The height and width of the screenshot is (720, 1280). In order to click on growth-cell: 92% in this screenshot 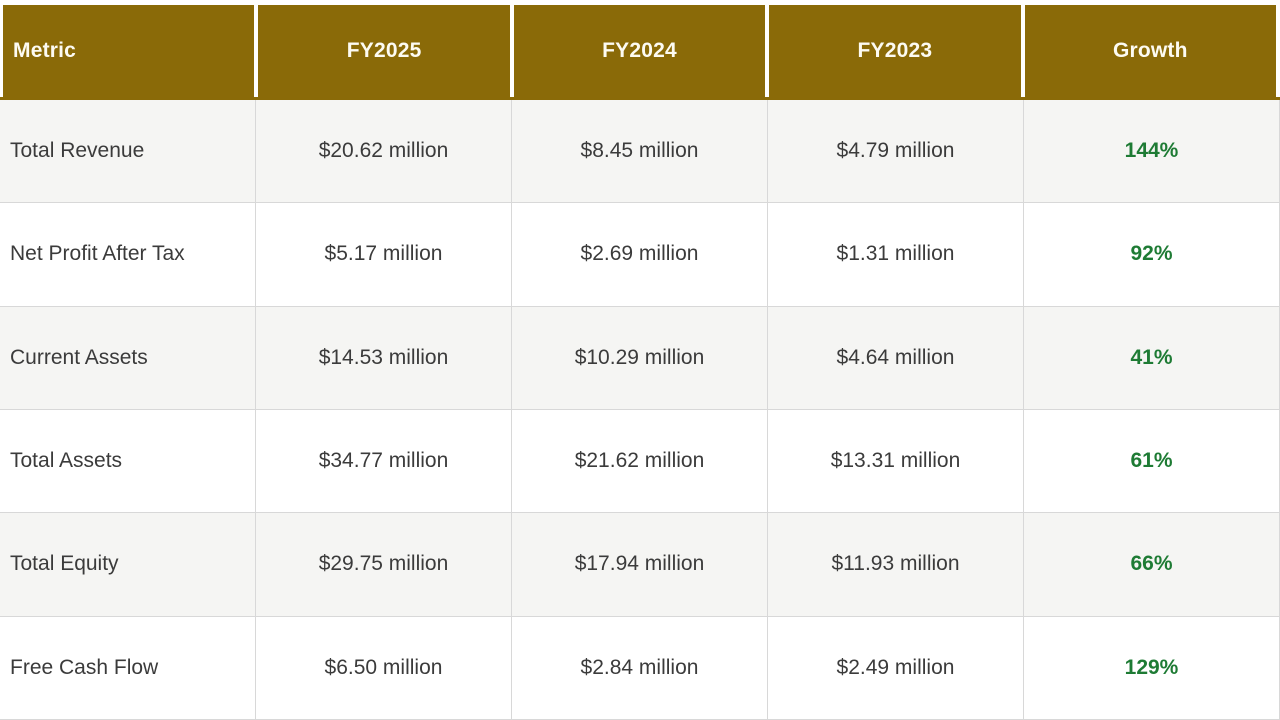, I will do `click(1152, 254)`.